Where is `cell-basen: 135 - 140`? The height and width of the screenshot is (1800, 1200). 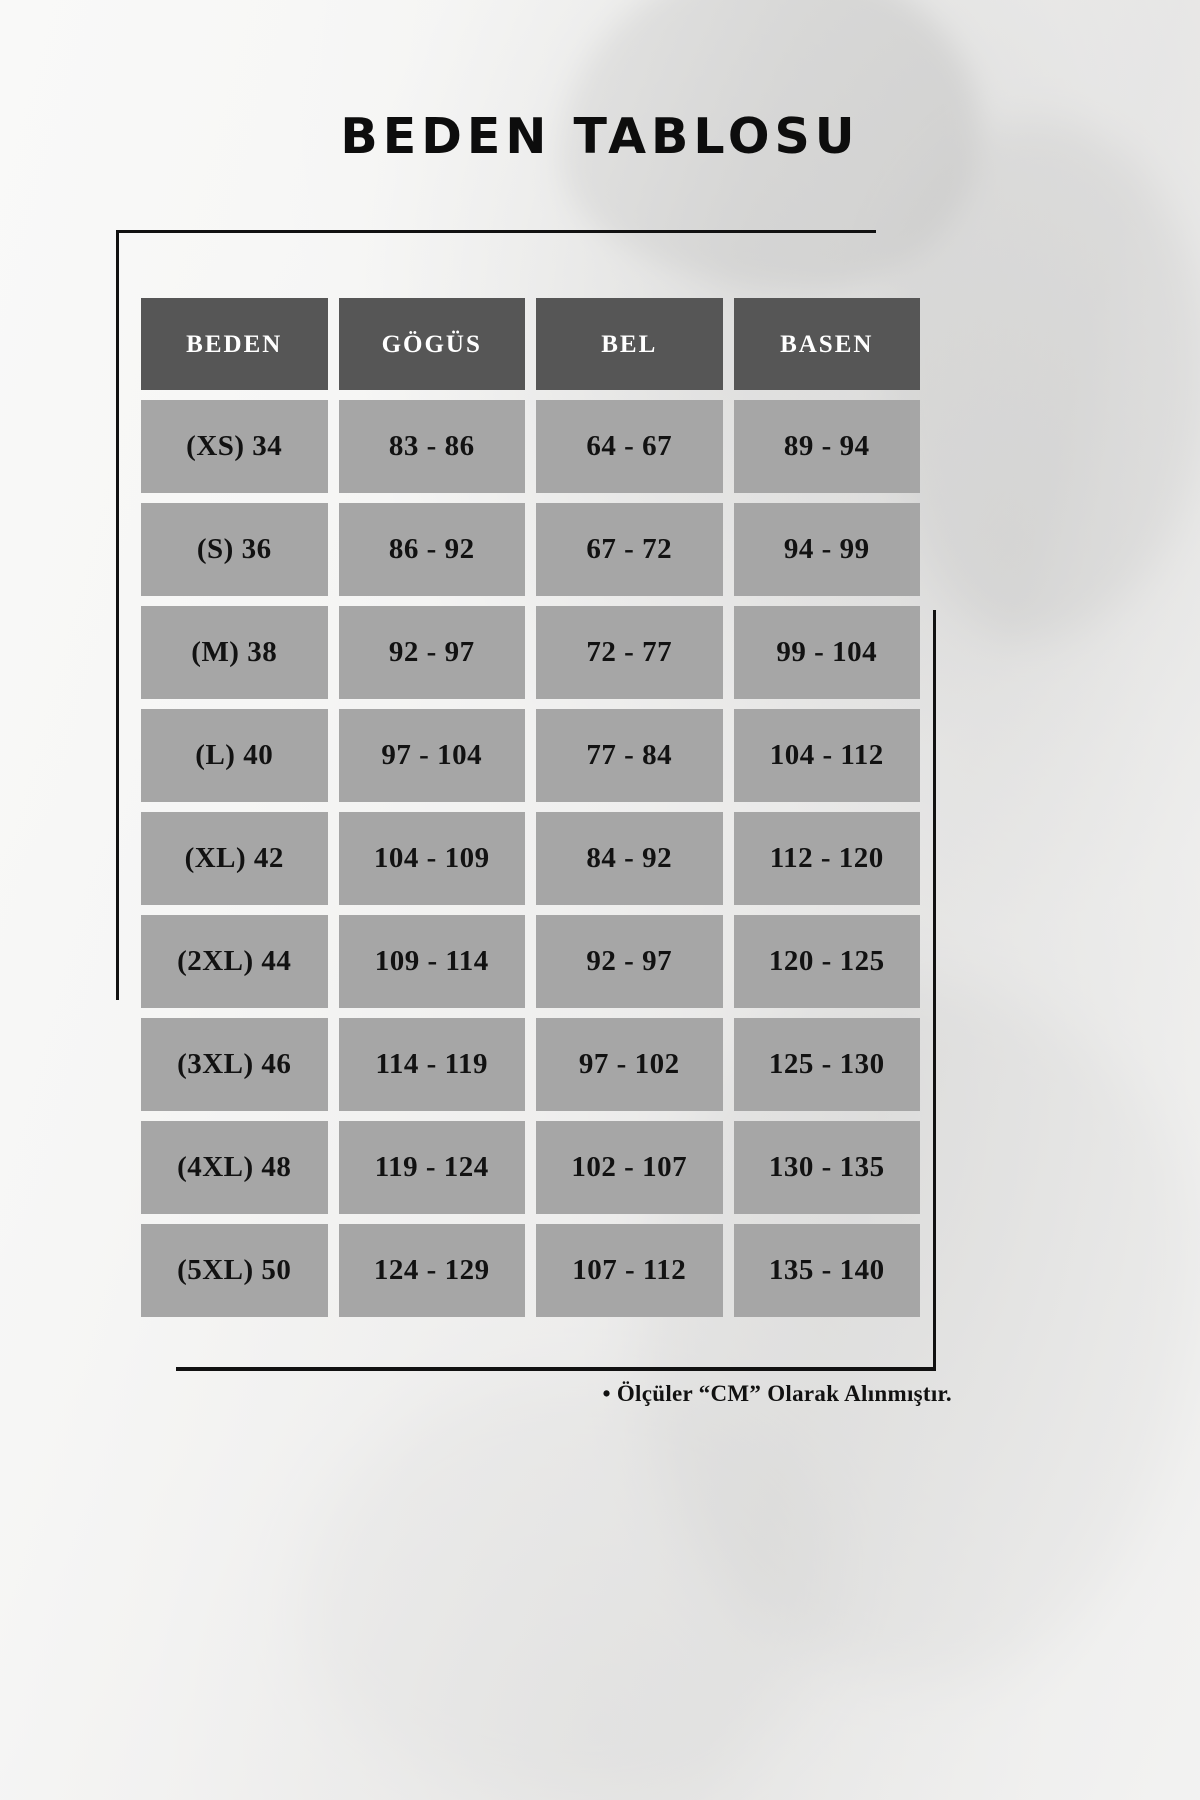
cell-basen: 135 - 140 is located at coordinates (826, 1270).